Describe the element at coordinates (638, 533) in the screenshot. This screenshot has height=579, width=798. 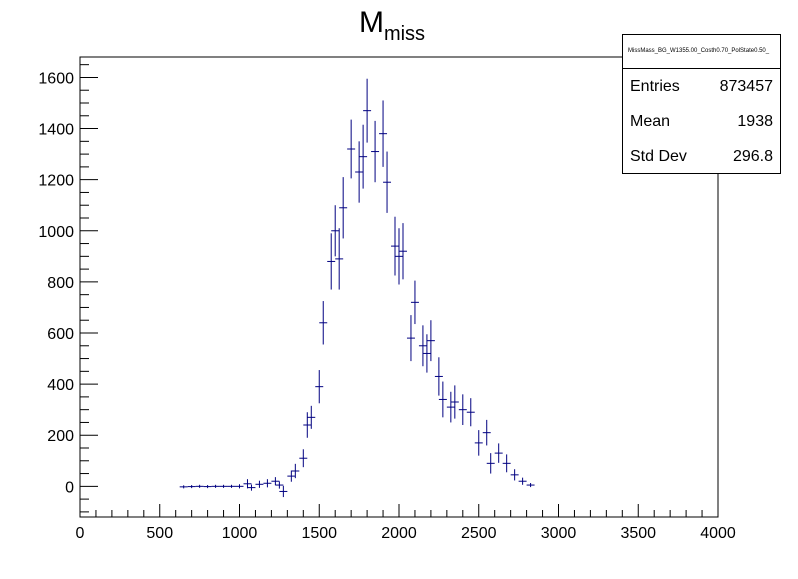
I see `x-tick-label: 3500` at that location.